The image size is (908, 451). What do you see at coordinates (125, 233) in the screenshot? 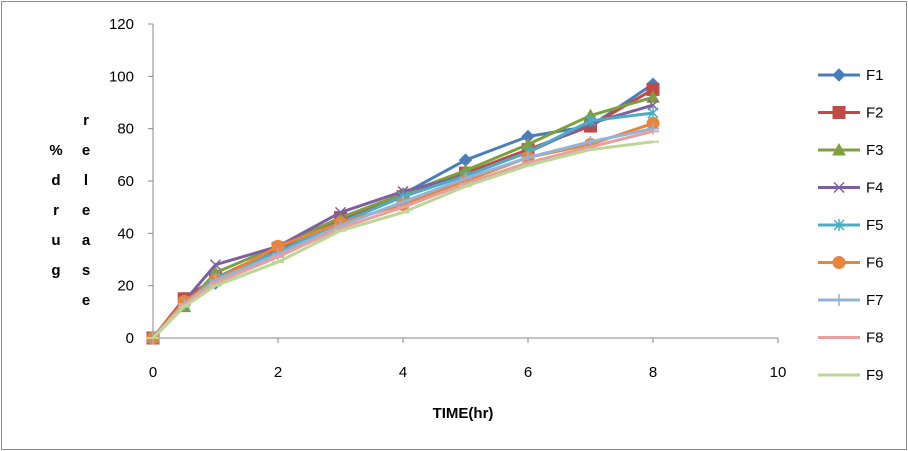
I see `y-tick-label: 40` at bounding box center [125, 233].